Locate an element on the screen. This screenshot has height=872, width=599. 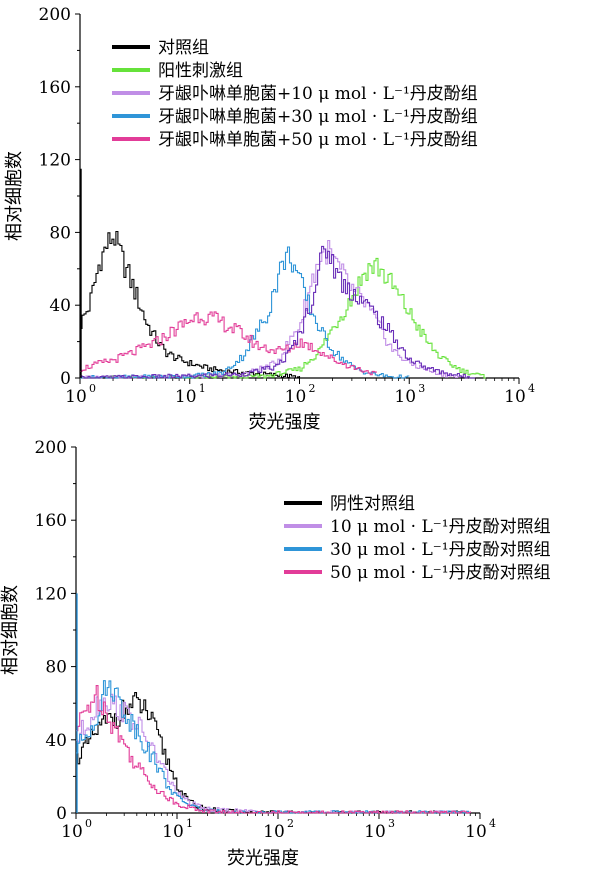
bottom-x-tick-exponent: 1 is located at coordinates (189, 823).